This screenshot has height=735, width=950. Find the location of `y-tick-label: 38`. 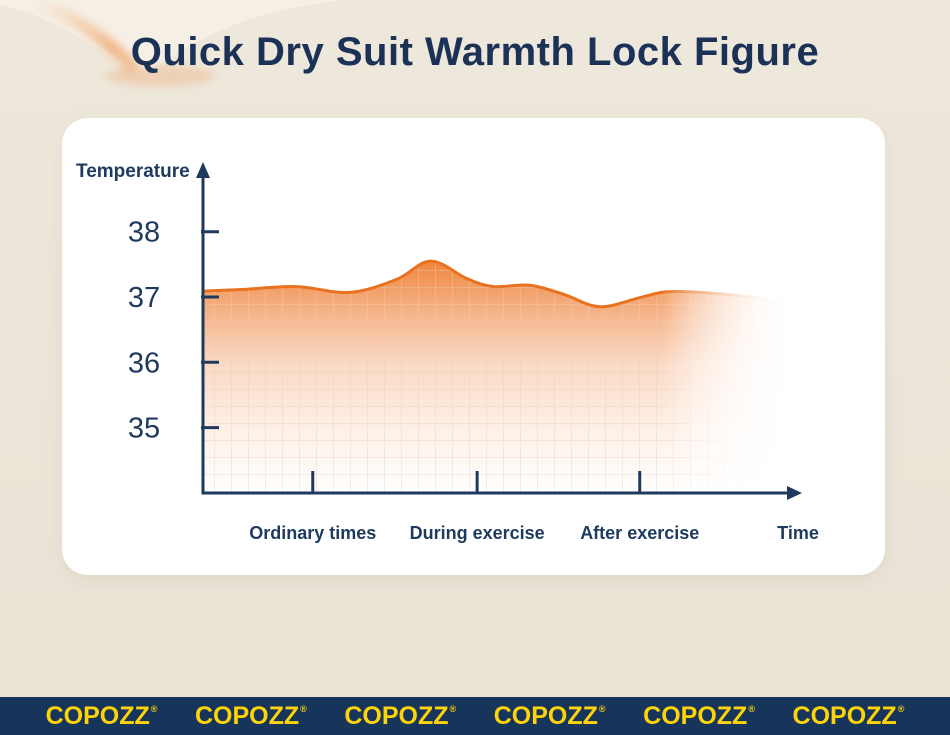

y-tick-label: 38 is located at coordinates (144, 233).